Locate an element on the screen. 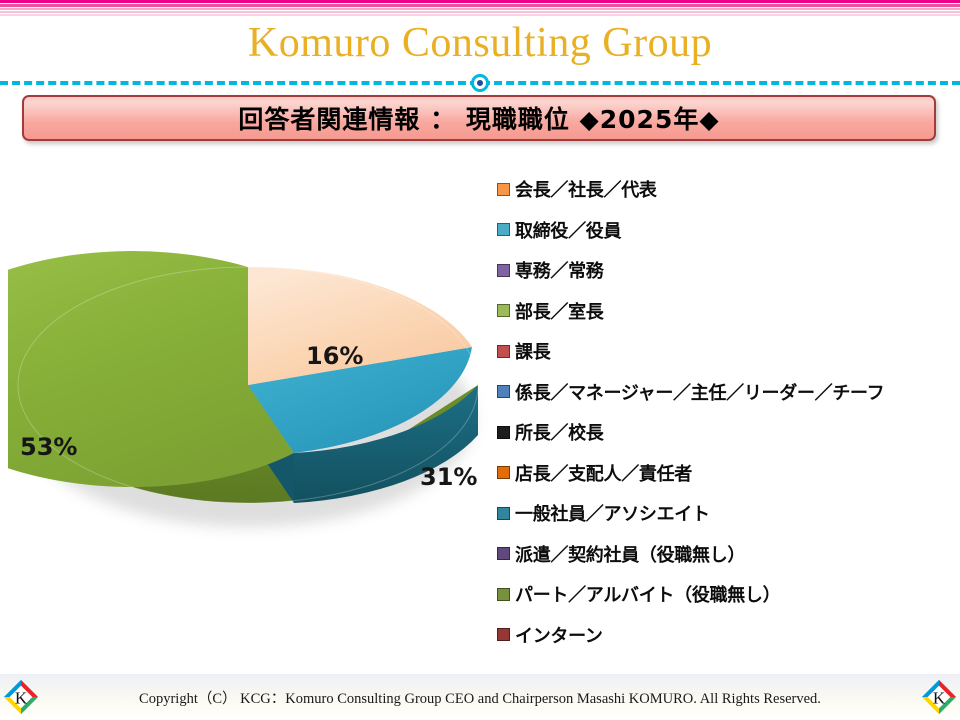  kcg-logo-right-icon: K is located at coordinates (939, 697).